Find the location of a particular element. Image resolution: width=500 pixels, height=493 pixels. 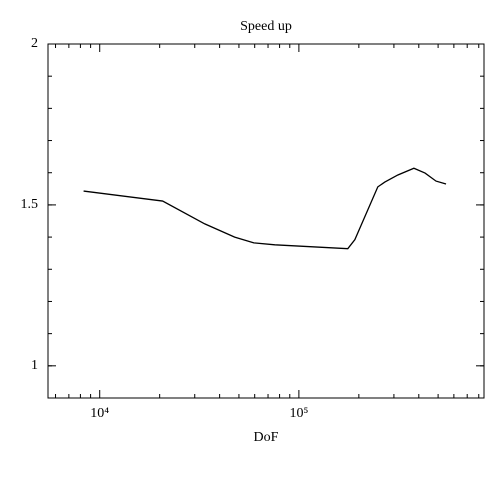

x-axis-label: DoF is located at coordinates (266, 437).